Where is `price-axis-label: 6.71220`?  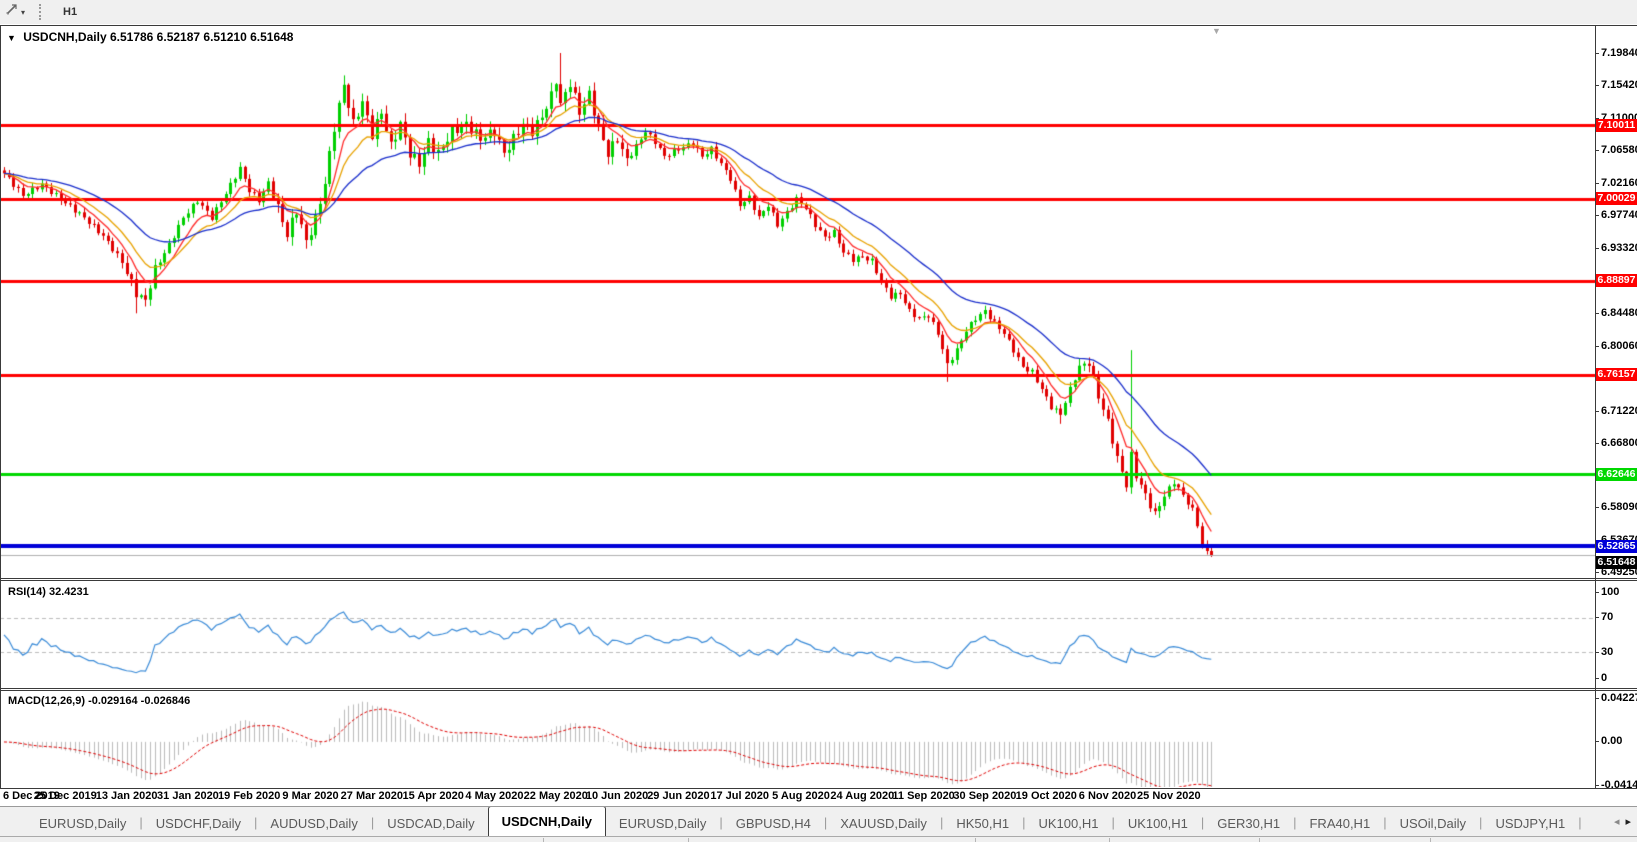 price-axis-label: 6.71220 is located at coordinates (1616, 411).